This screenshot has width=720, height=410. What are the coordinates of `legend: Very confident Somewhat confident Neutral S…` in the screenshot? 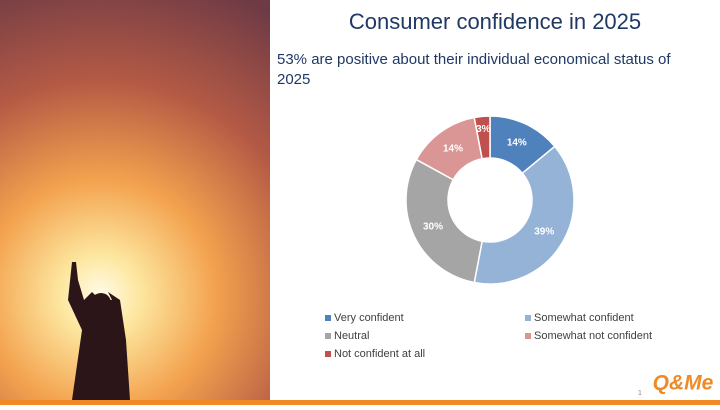 It's located at (488, 336).